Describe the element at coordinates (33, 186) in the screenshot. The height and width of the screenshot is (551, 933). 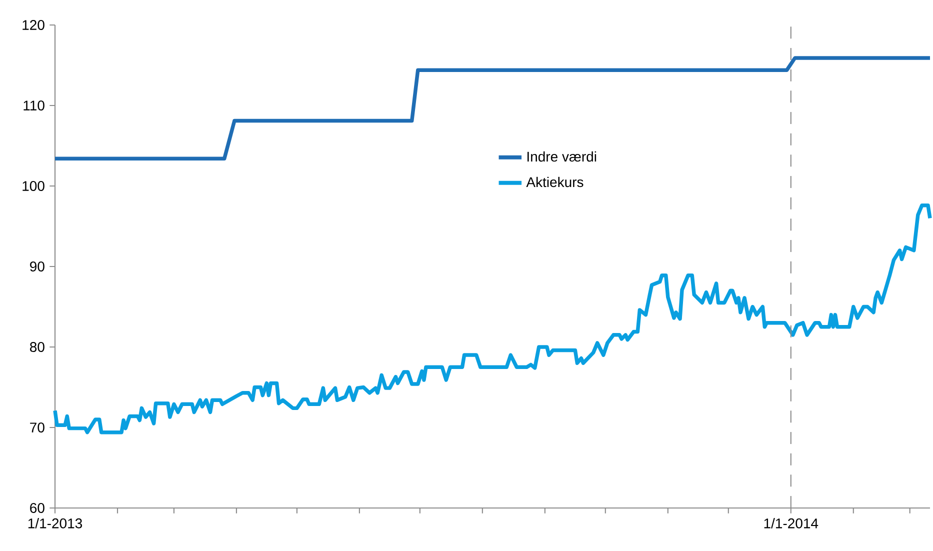
I see `y-tick-label: 100` at that location.